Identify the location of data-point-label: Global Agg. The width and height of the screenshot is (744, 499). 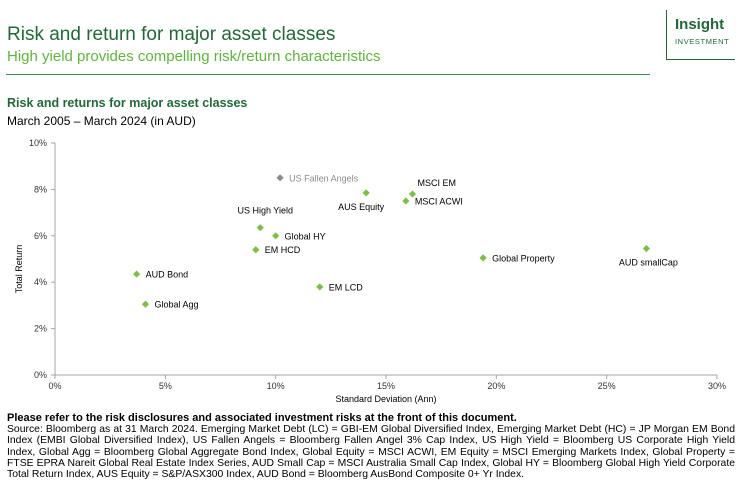
(176, 305).